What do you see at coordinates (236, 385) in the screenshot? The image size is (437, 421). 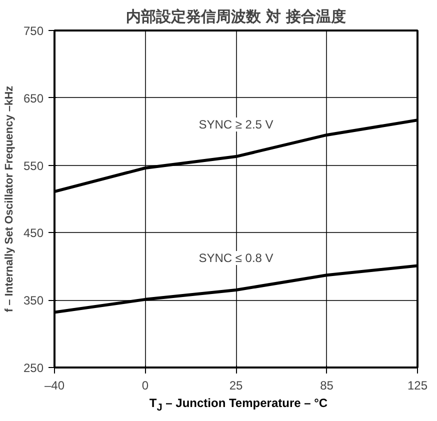 I see `x-tick-label: 25` at bounding box center [236, 385].